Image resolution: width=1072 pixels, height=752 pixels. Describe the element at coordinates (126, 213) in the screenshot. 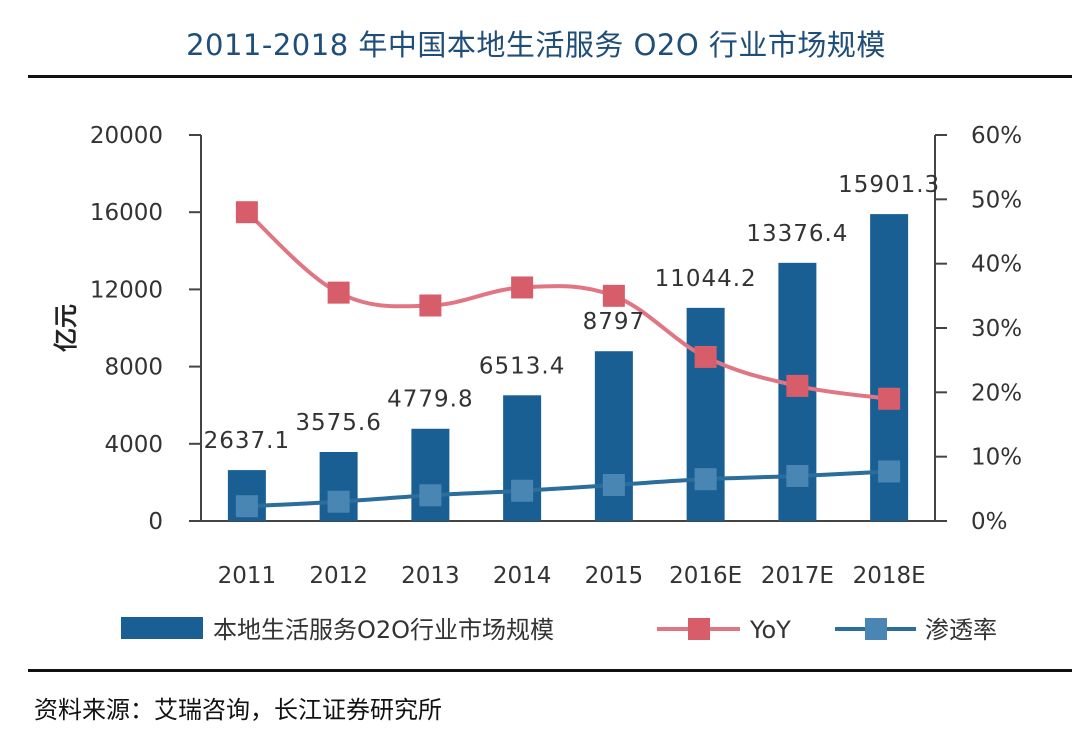

I see `left-tick-label: 16000` at that location.